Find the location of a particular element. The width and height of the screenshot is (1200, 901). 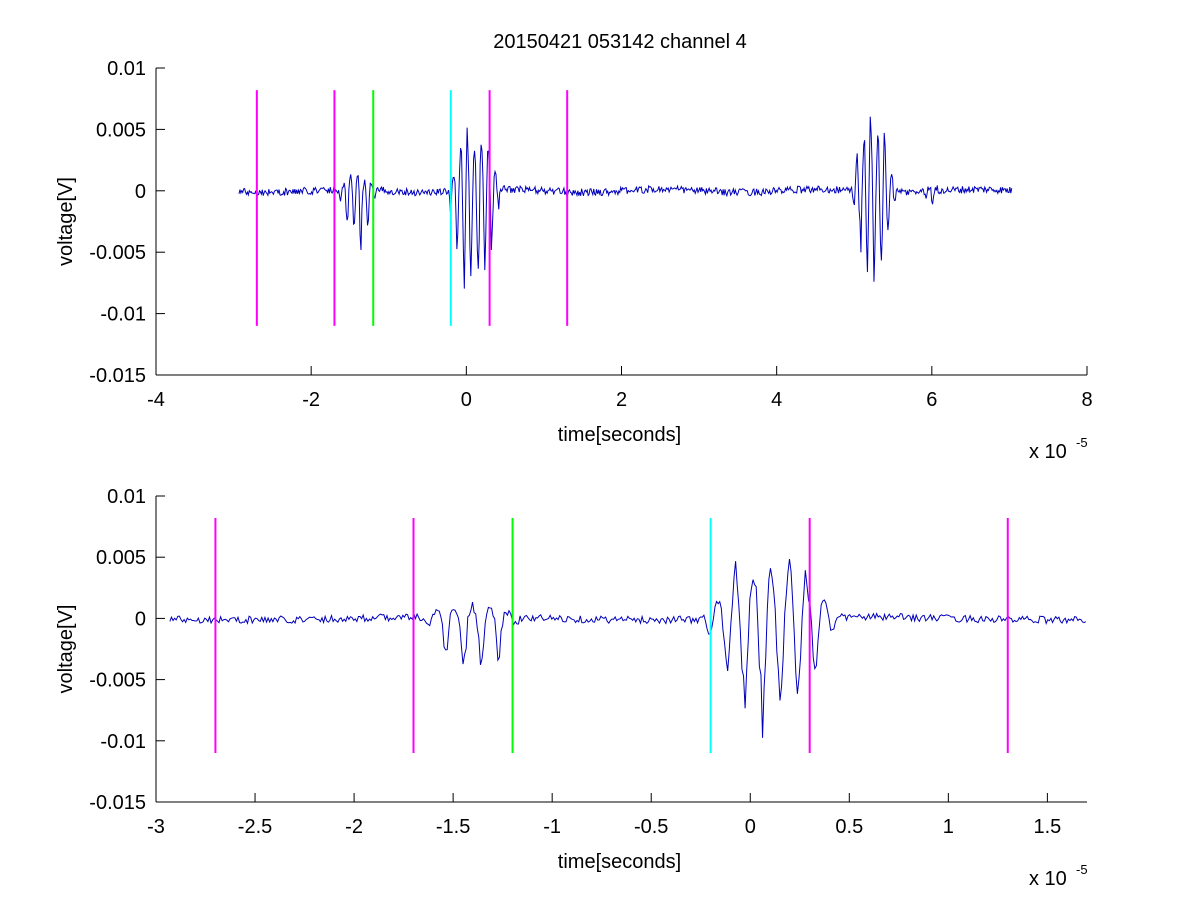

figure-title: 20150421 053142 channel 4 is located at coordinates (620, 42).